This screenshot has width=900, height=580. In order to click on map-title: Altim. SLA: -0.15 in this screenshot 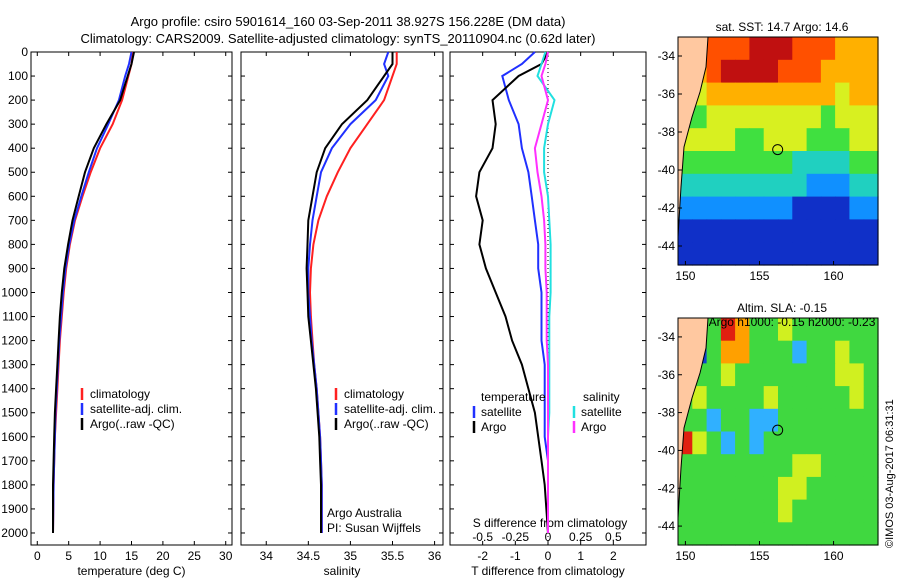, I will do `click(782, 308)`.